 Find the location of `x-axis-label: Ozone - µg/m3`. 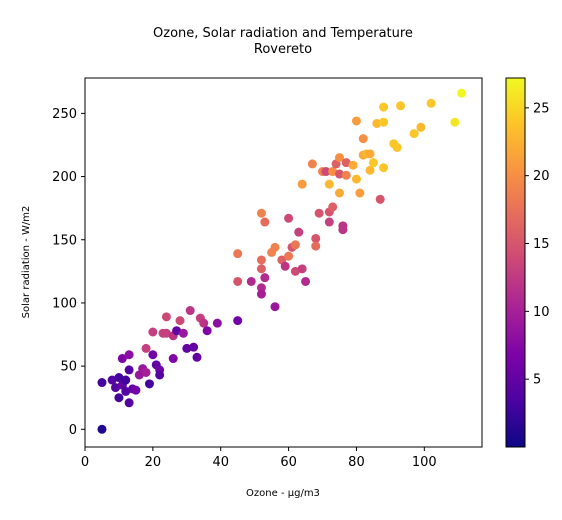

x-axis-label: Ozone - µg/m3 is located at coordinates (283, 493).